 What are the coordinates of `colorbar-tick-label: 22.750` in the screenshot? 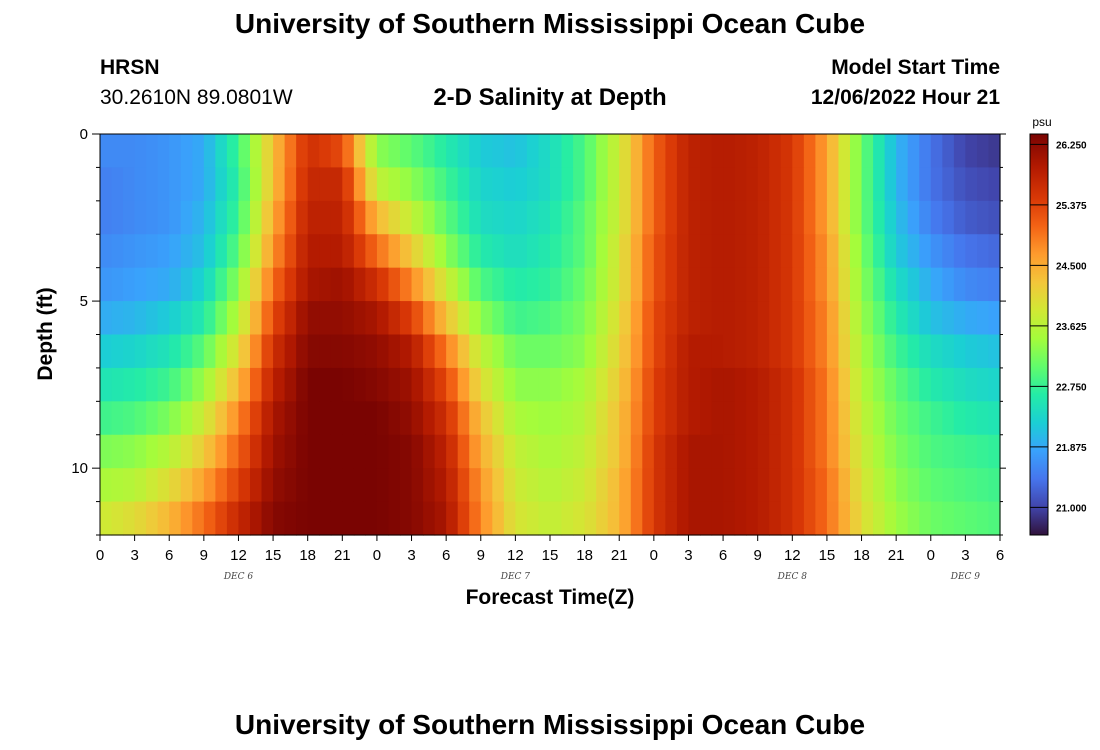 It's located at (1071, 387).